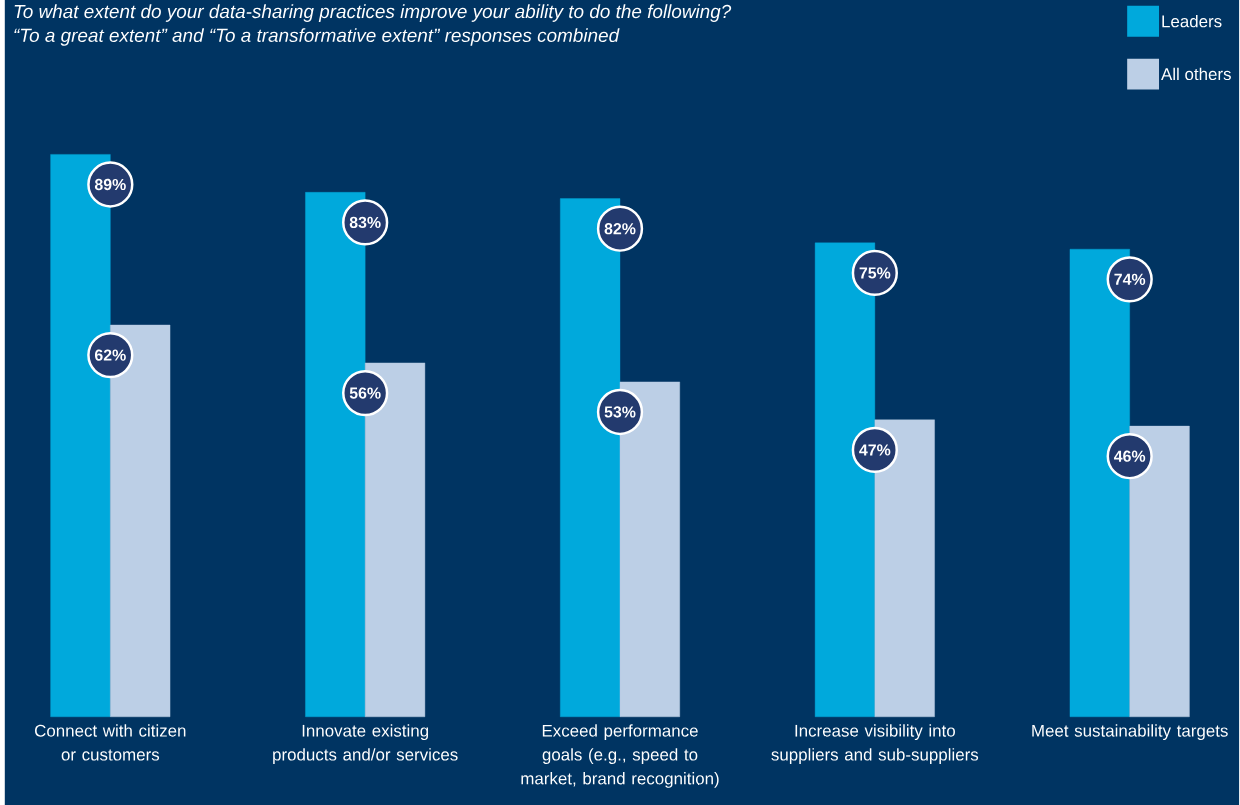  Describe the element at coordinates (620, 756) in the screenshot. I see `x-tick-label: Exceed performance goals (e.g., speed to market, brand recognition)` at that location.